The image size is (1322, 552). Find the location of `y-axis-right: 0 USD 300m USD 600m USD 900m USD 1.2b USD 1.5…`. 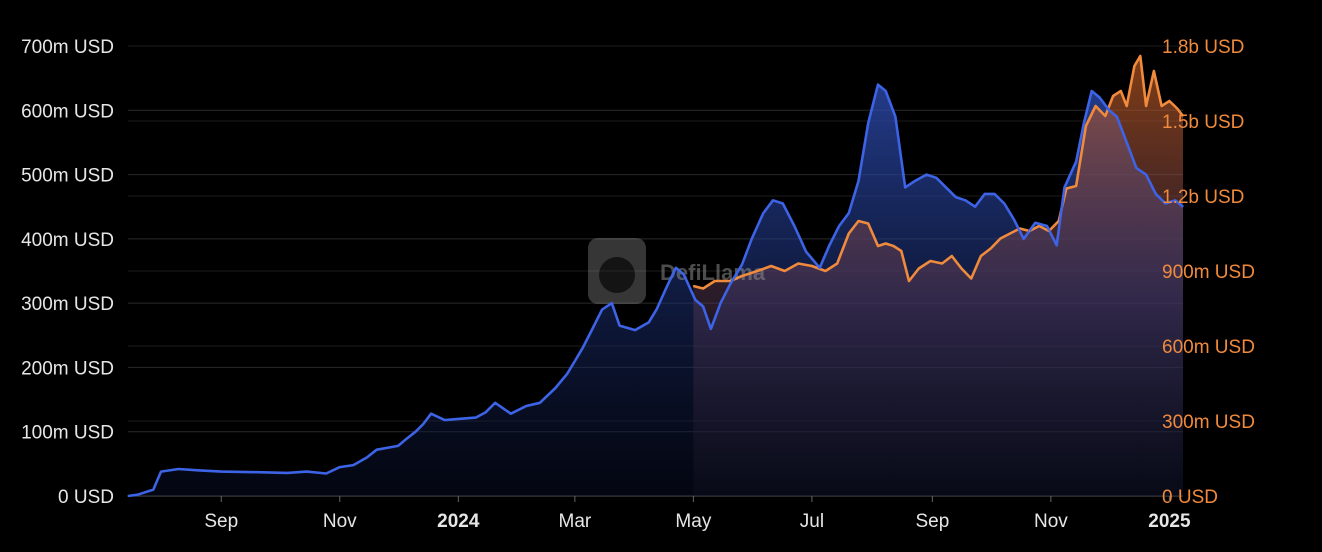

y-axis-right: 0 USD 300m USD 600m USD 900m USD 1.2b USD 1.5… is located at coordinates (1208, 272).